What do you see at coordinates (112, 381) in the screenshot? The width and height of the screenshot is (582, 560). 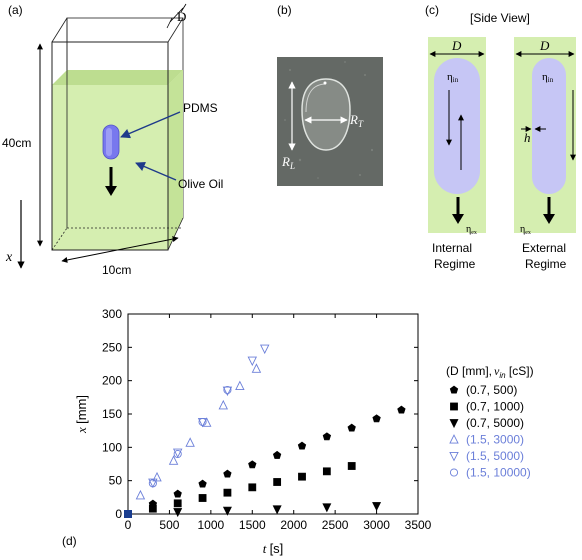 I see `y-tick-label: 200` at bounding box center [112, 381].